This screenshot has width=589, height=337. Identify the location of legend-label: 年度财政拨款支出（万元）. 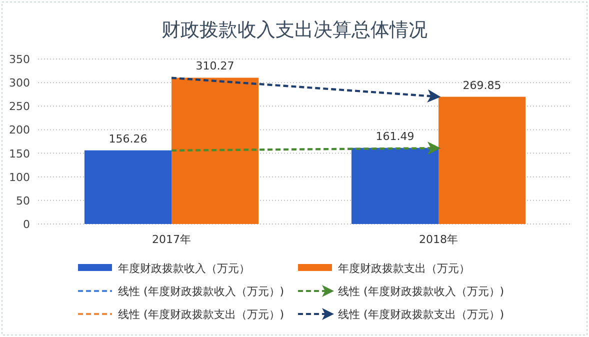
(404, 268).